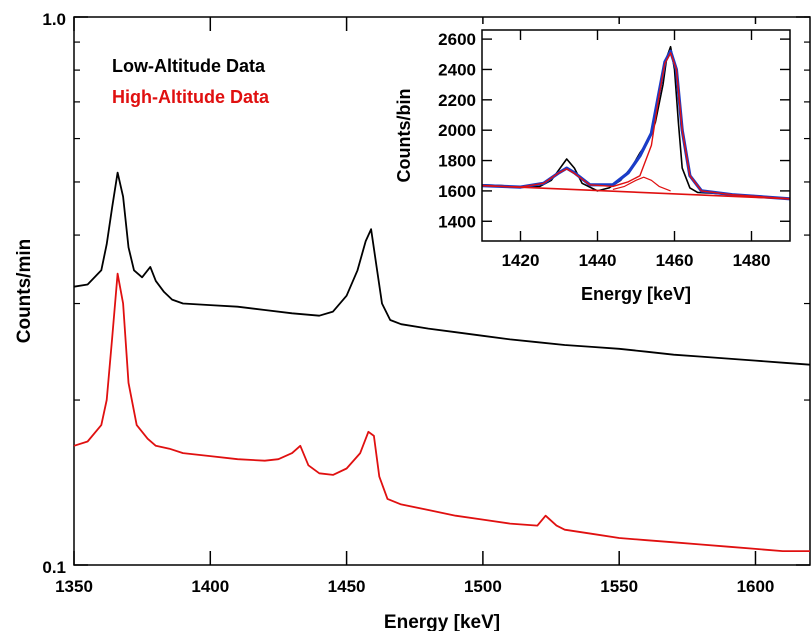 The image size is (812, 631). Describe the element at coordinates (442, 621) in the screenshot. I see `main-x-axis-label: Energy [keV]` at that location.